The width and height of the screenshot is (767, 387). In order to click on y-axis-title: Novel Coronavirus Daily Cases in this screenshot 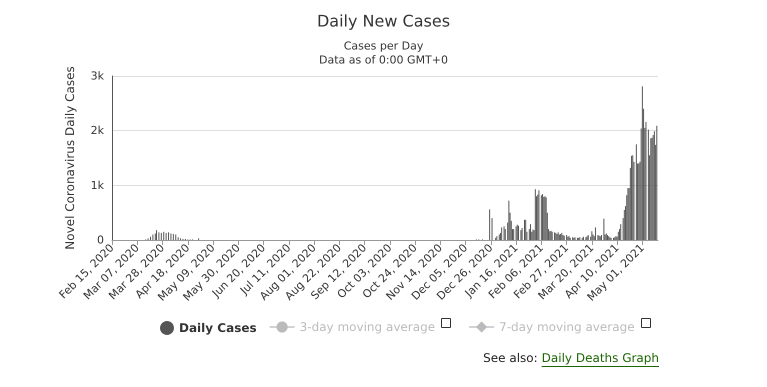, I will do `click(70, 158)`.